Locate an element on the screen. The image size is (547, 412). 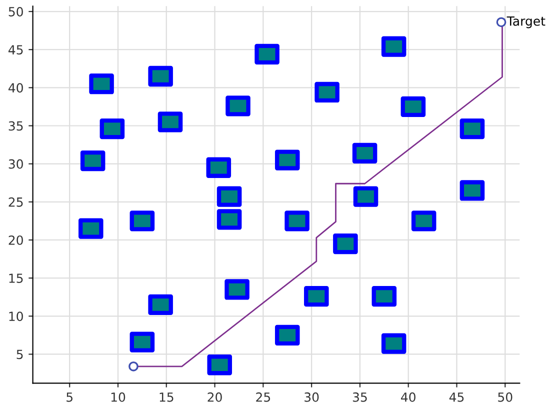
y-tick-label: 30 is located at coordinates (15, 164).